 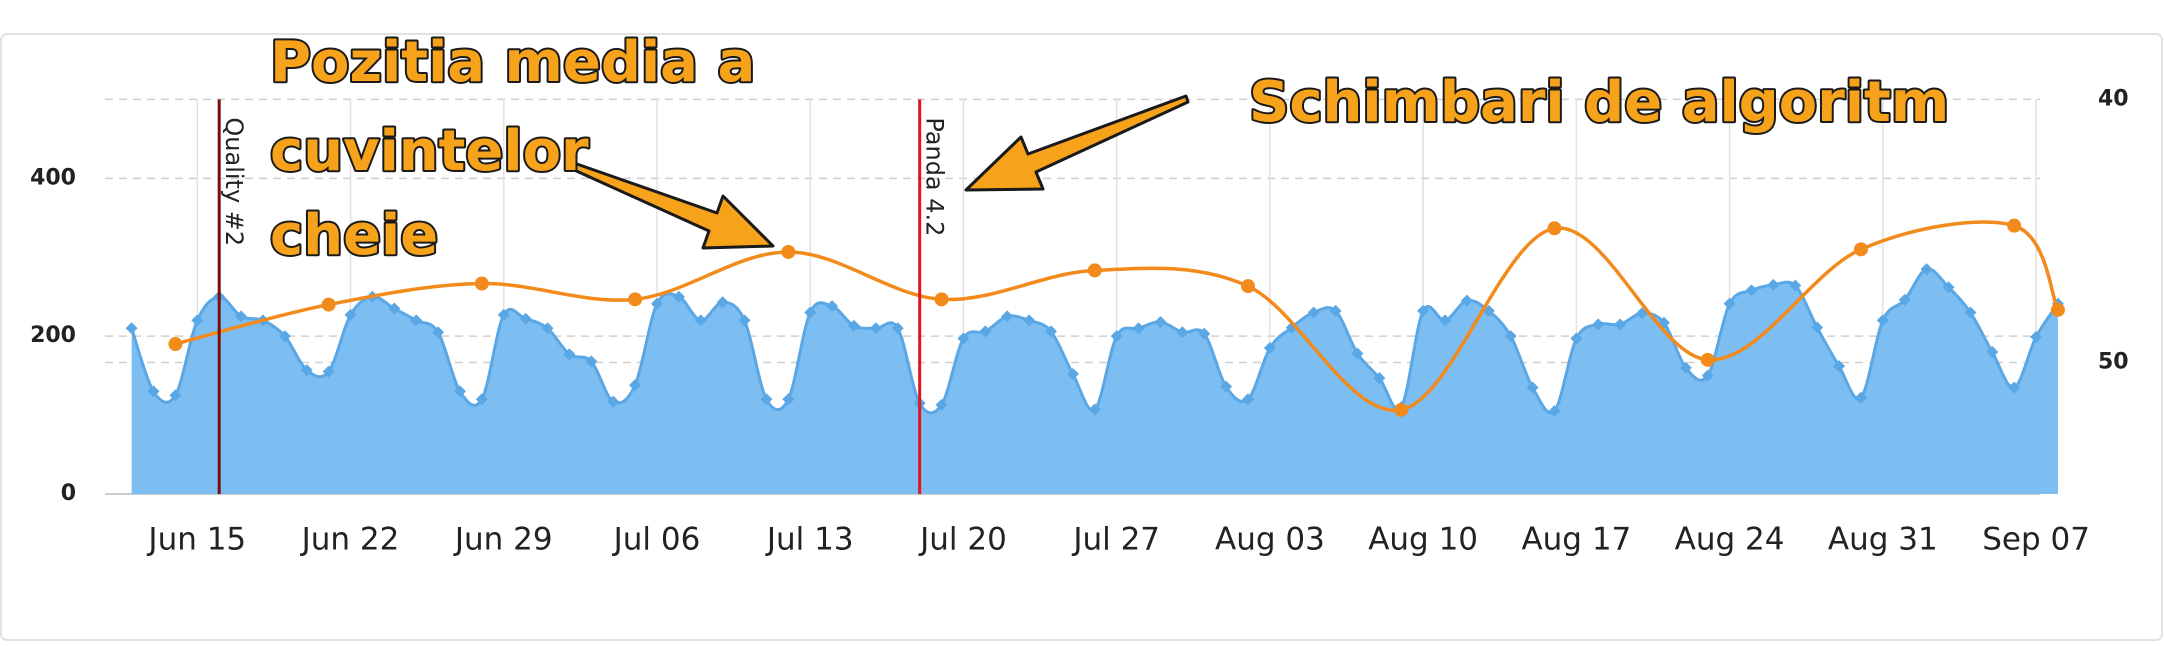 I want to click on callout-text: Schimbari de algoritm, so click(x=1599, y=102).